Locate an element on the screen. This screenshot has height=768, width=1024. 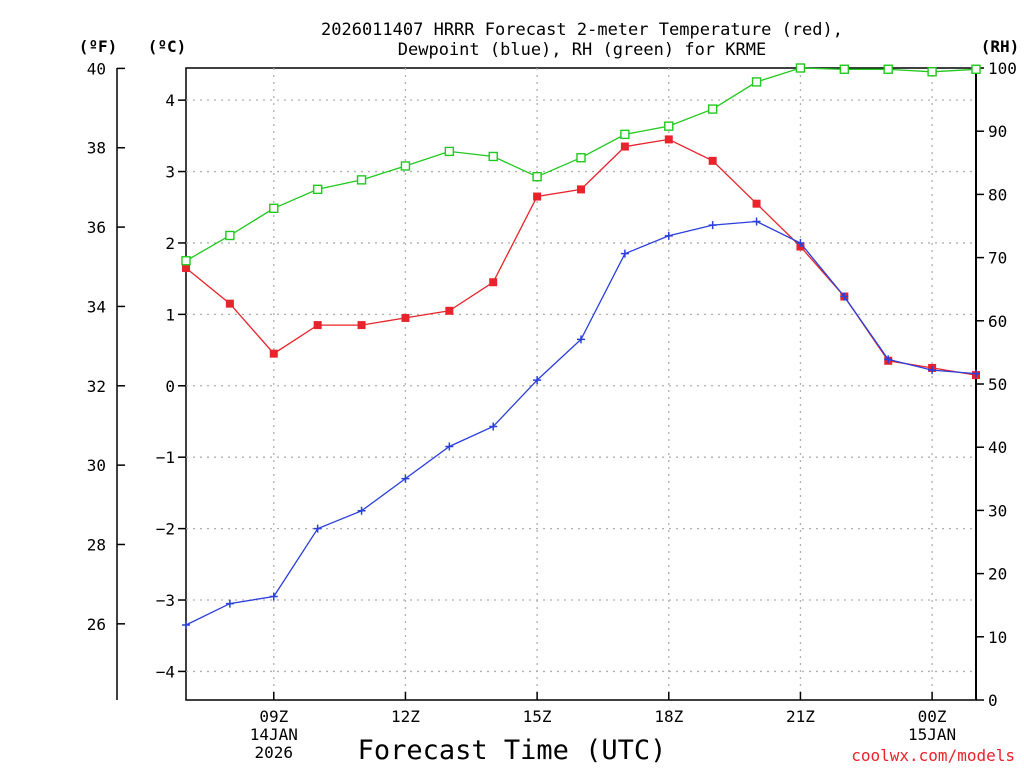
credit-link: coolwx.com/models is located at coordinates (933, 755).